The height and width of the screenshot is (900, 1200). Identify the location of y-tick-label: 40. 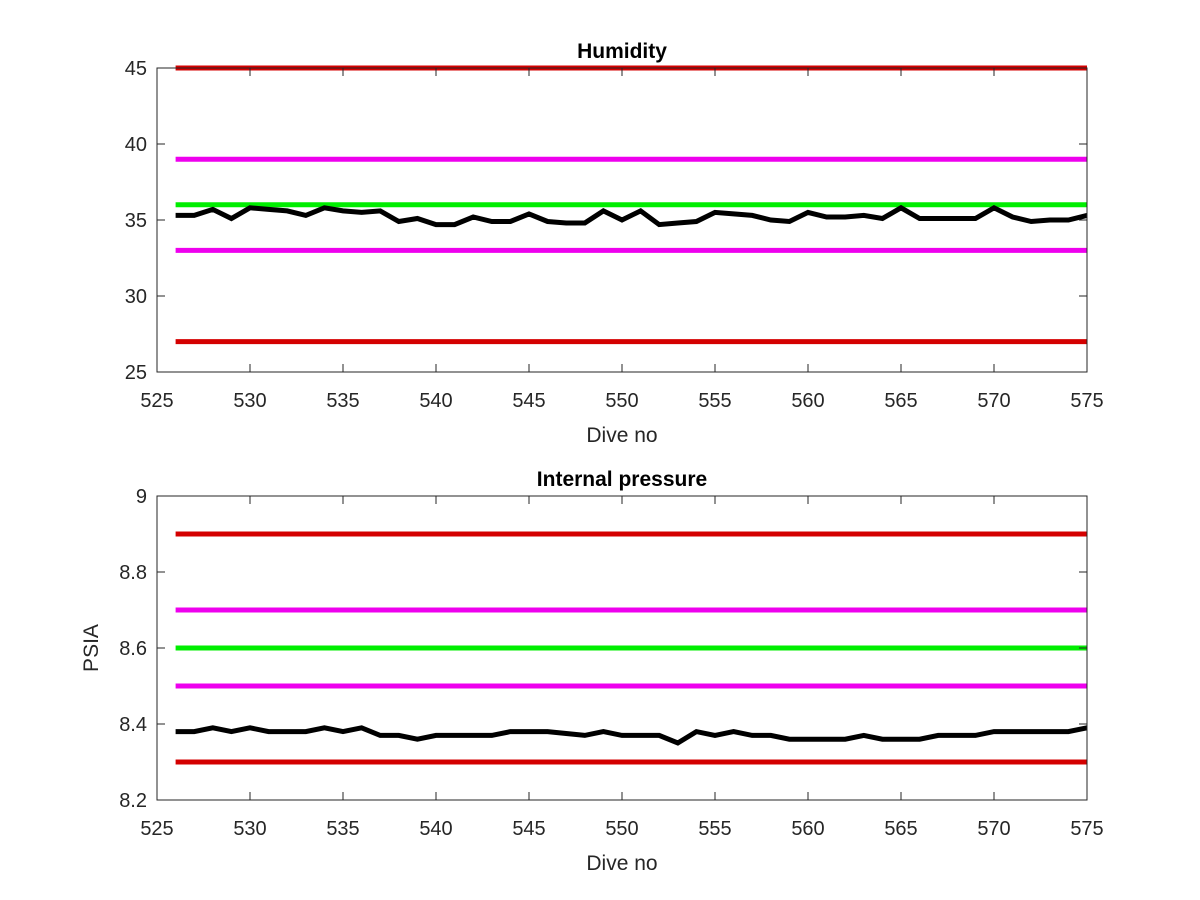
(136, 145).